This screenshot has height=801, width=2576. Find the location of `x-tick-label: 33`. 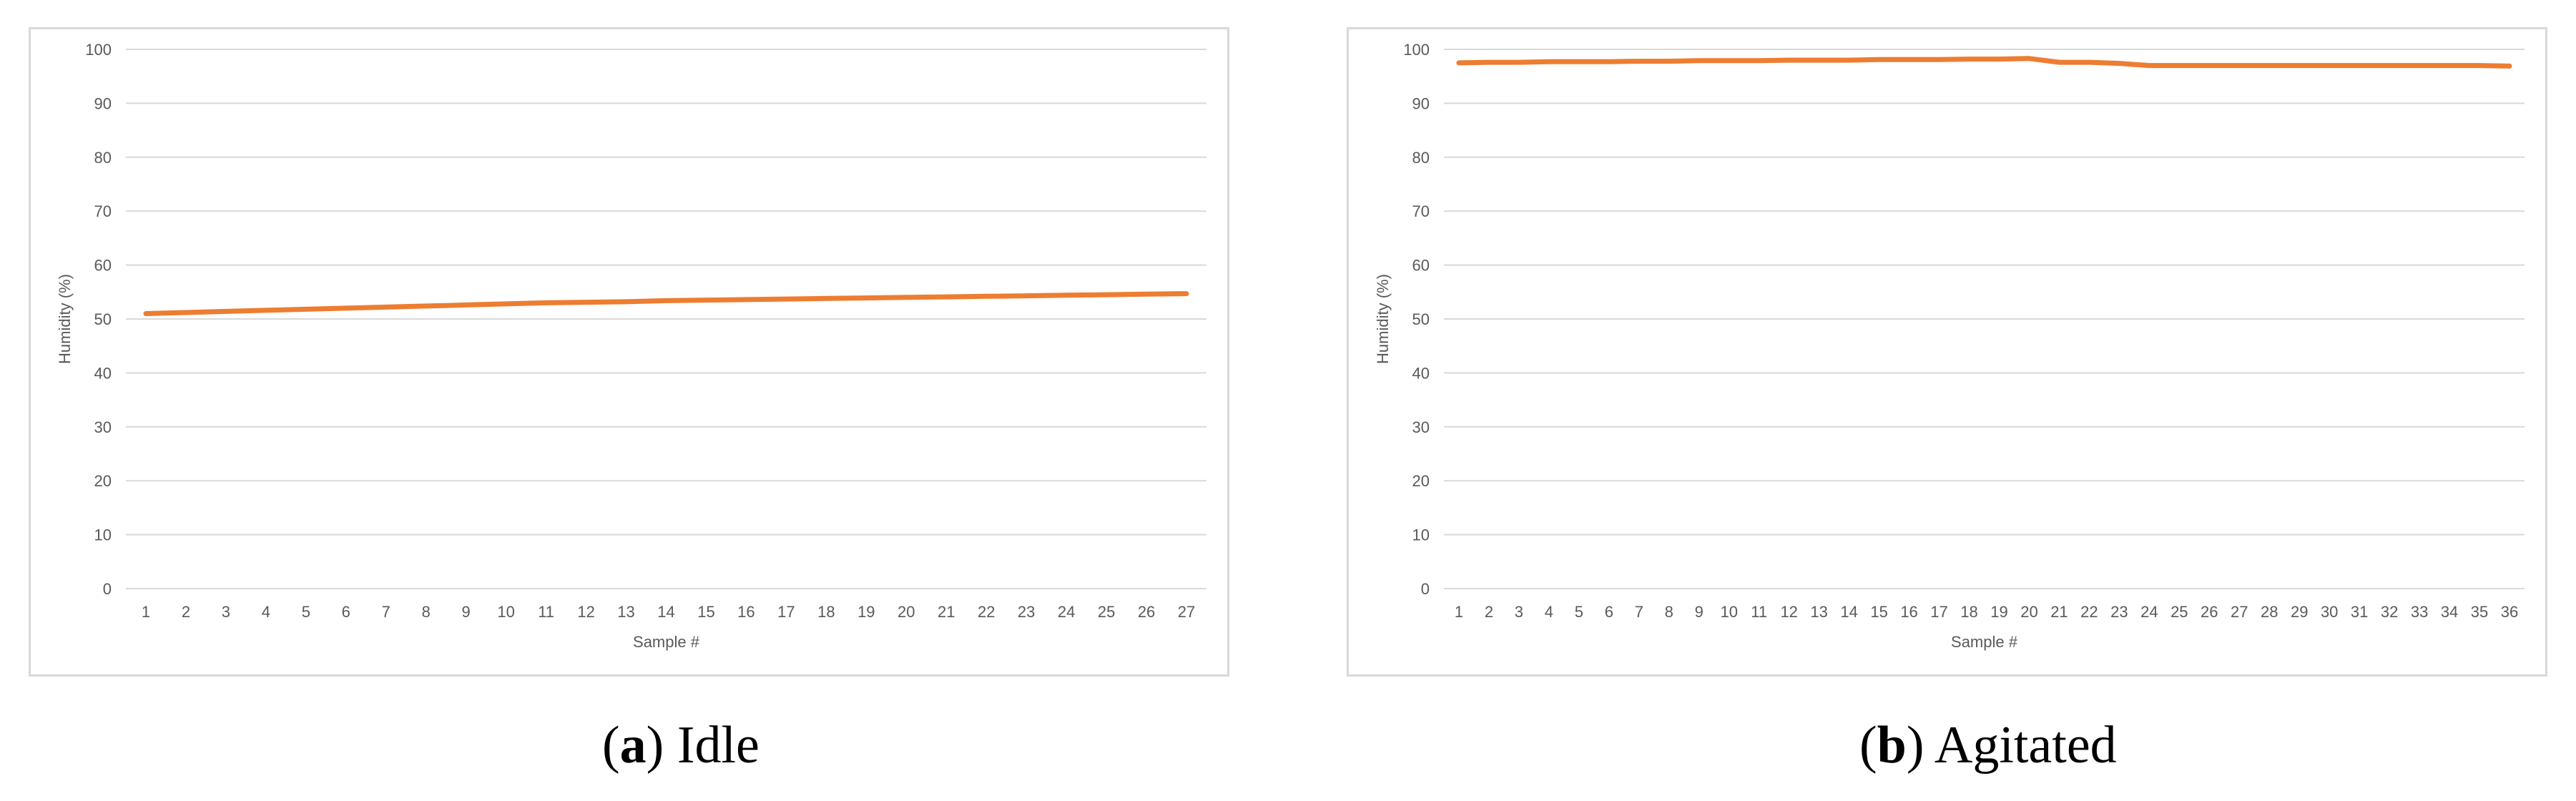

x-tick-label: 33 is located at coordinates (2419, 612).